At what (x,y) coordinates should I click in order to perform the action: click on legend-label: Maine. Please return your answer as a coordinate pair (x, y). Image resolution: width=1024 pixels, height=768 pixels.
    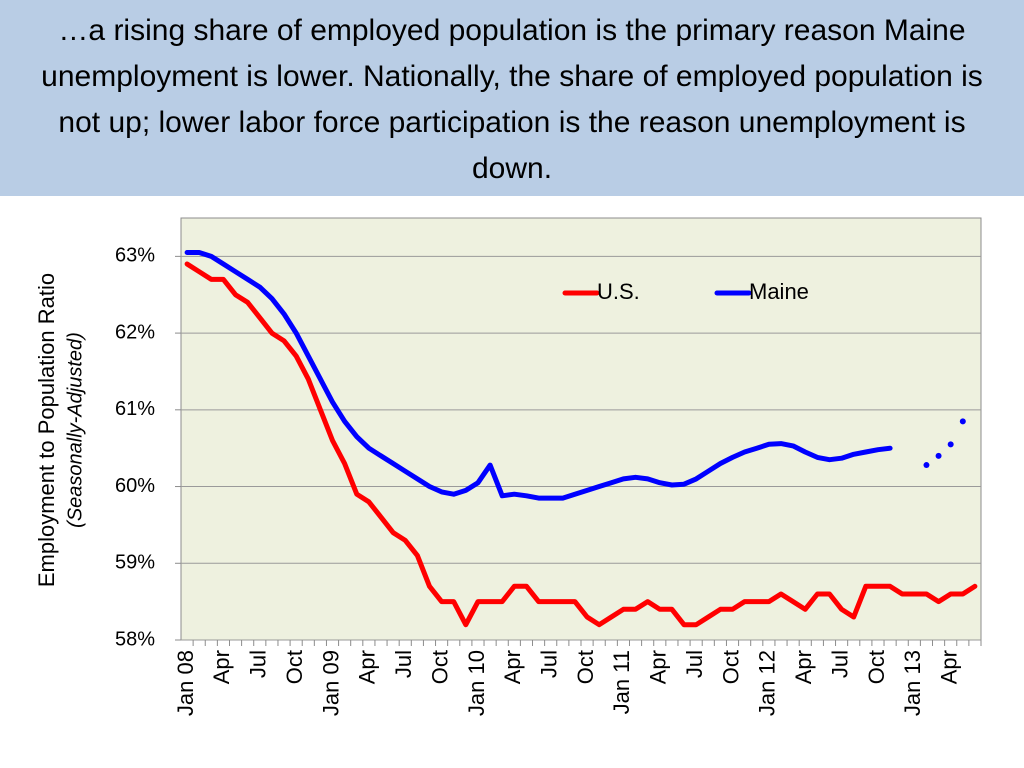
    Looking at the image, I should click on (779, 291).